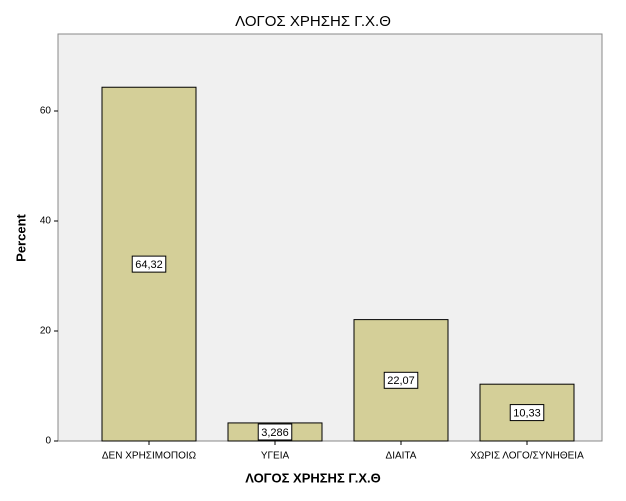  Describe the element at coordinates (20, 237) in the screenshot. I see `y-axis-label: Percent` at that location.